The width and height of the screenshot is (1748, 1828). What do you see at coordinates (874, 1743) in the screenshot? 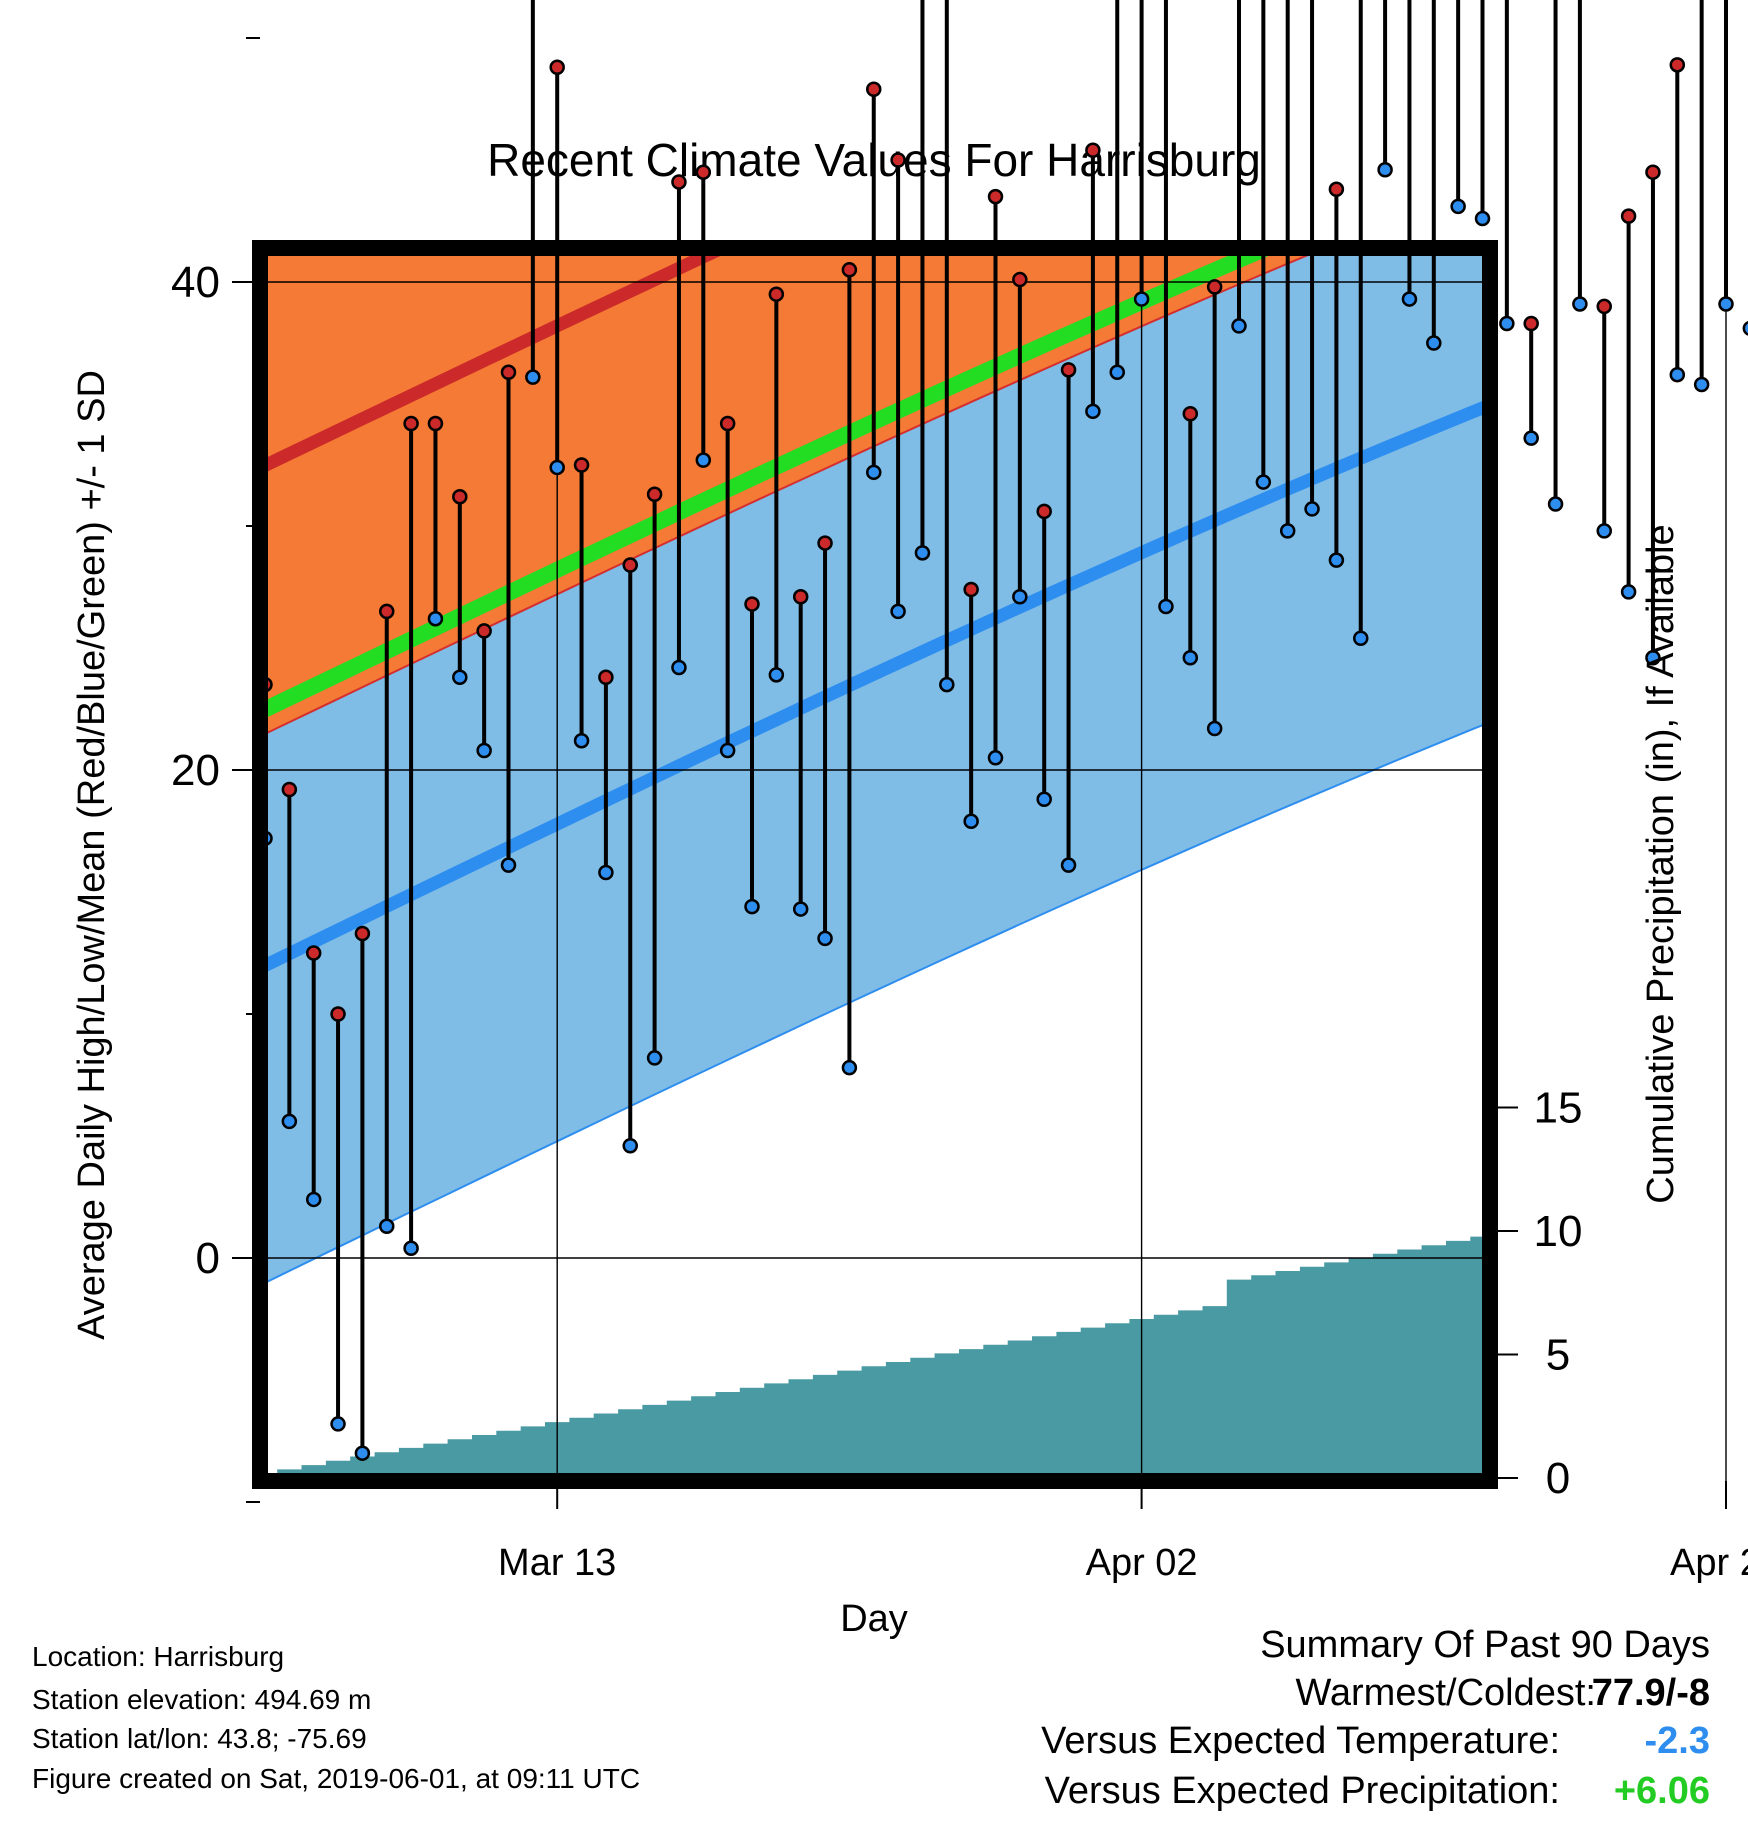
I see `summary-temp-row: Versus Expected Temperature: -2.3` at bounding box center [874, 1743].